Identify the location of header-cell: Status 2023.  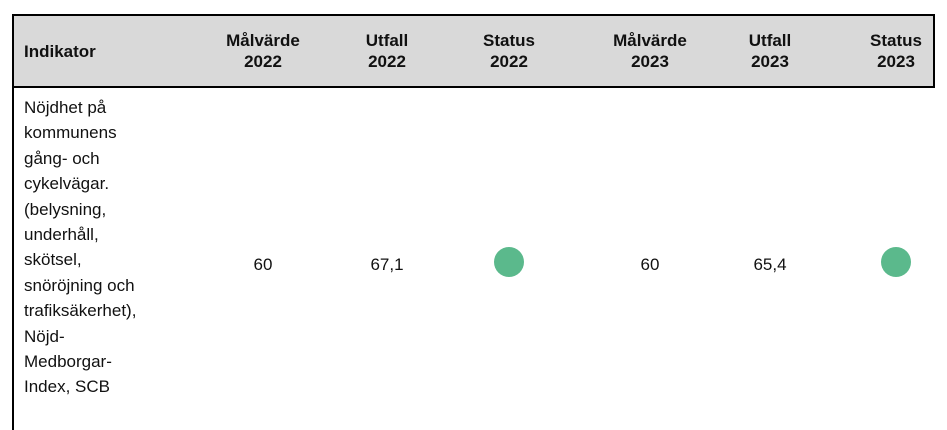
(891, 51).